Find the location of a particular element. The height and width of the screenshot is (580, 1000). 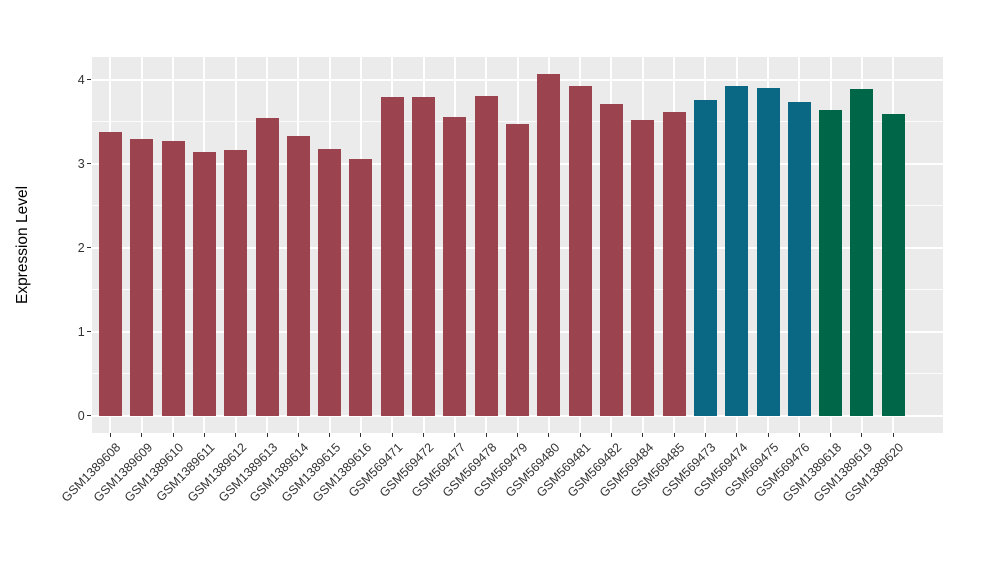

y-axis-title: Expression Level is located at coordinates (22, 244).